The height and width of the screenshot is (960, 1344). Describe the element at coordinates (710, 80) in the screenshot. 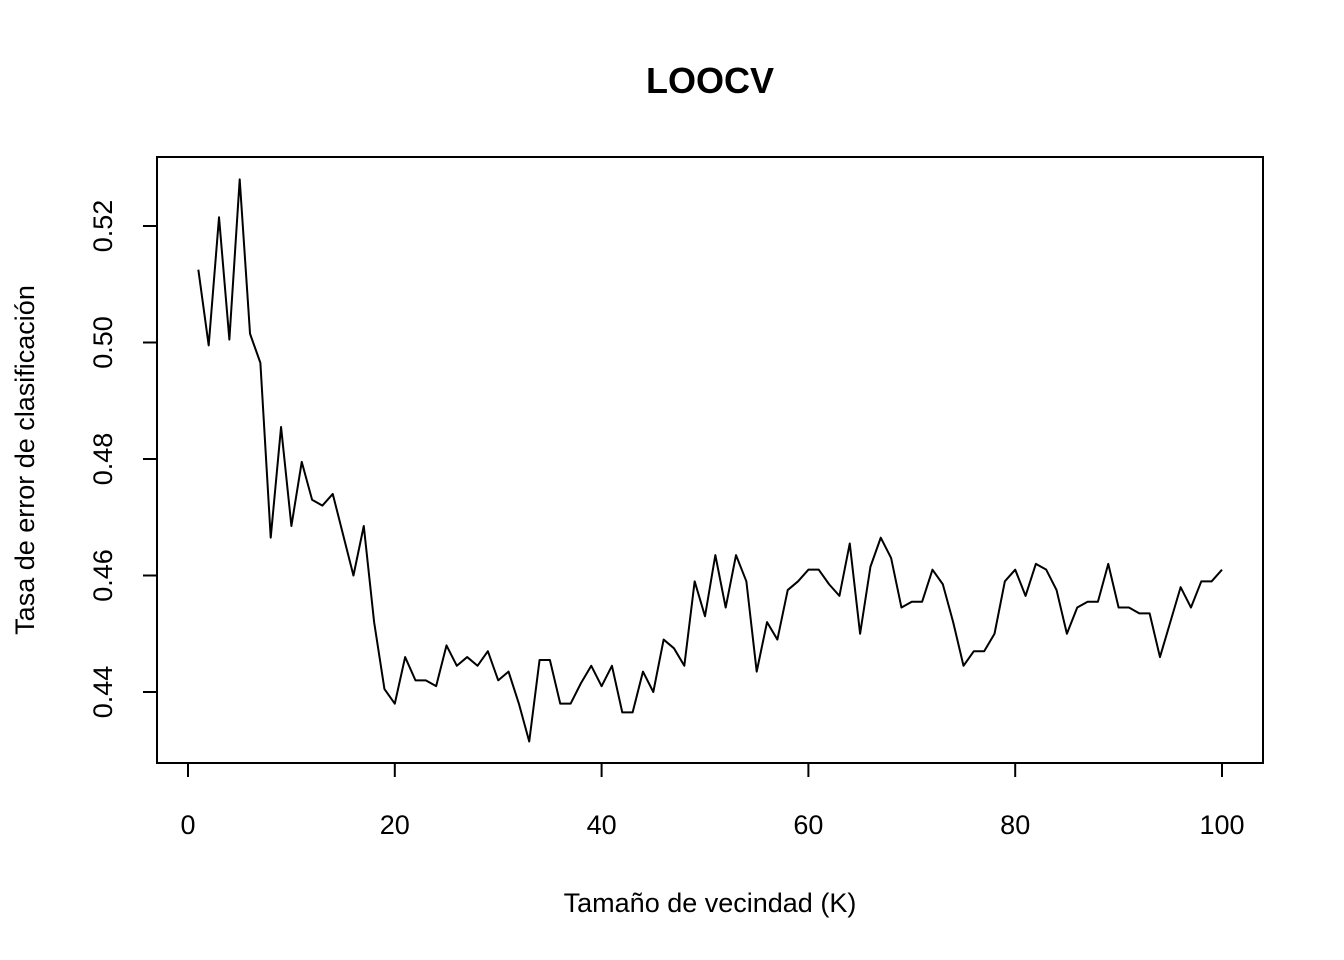

I see `chart-title: LOOCV` at that location.